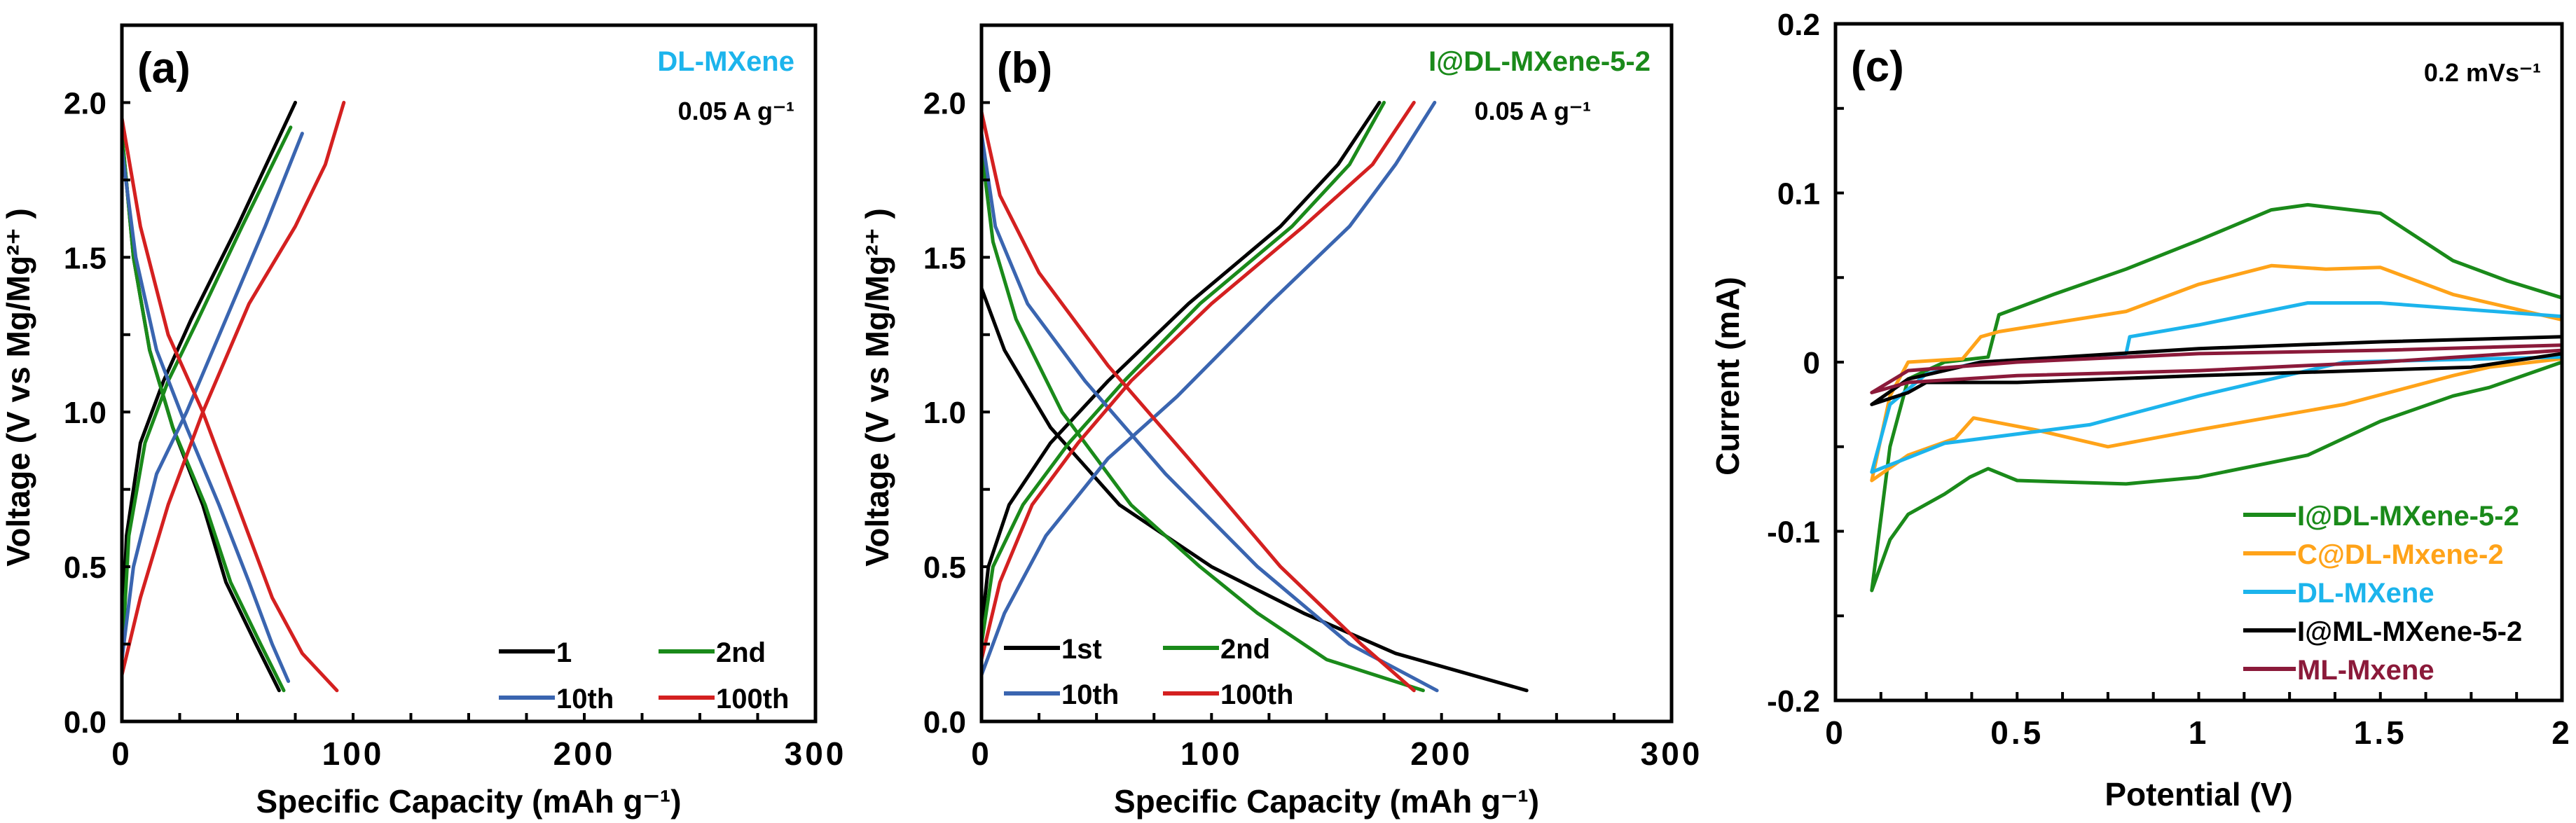  I want to click on x-tick-label: 2, so click(2561, 732).